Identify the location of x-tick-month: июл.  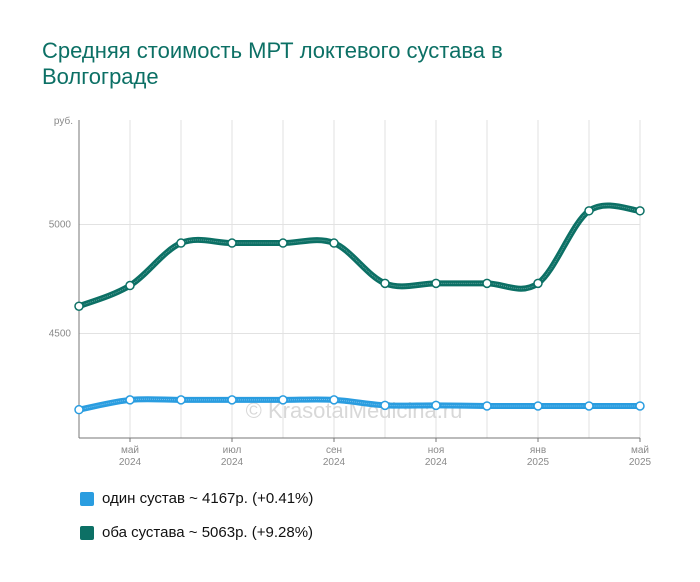
(232, 450).